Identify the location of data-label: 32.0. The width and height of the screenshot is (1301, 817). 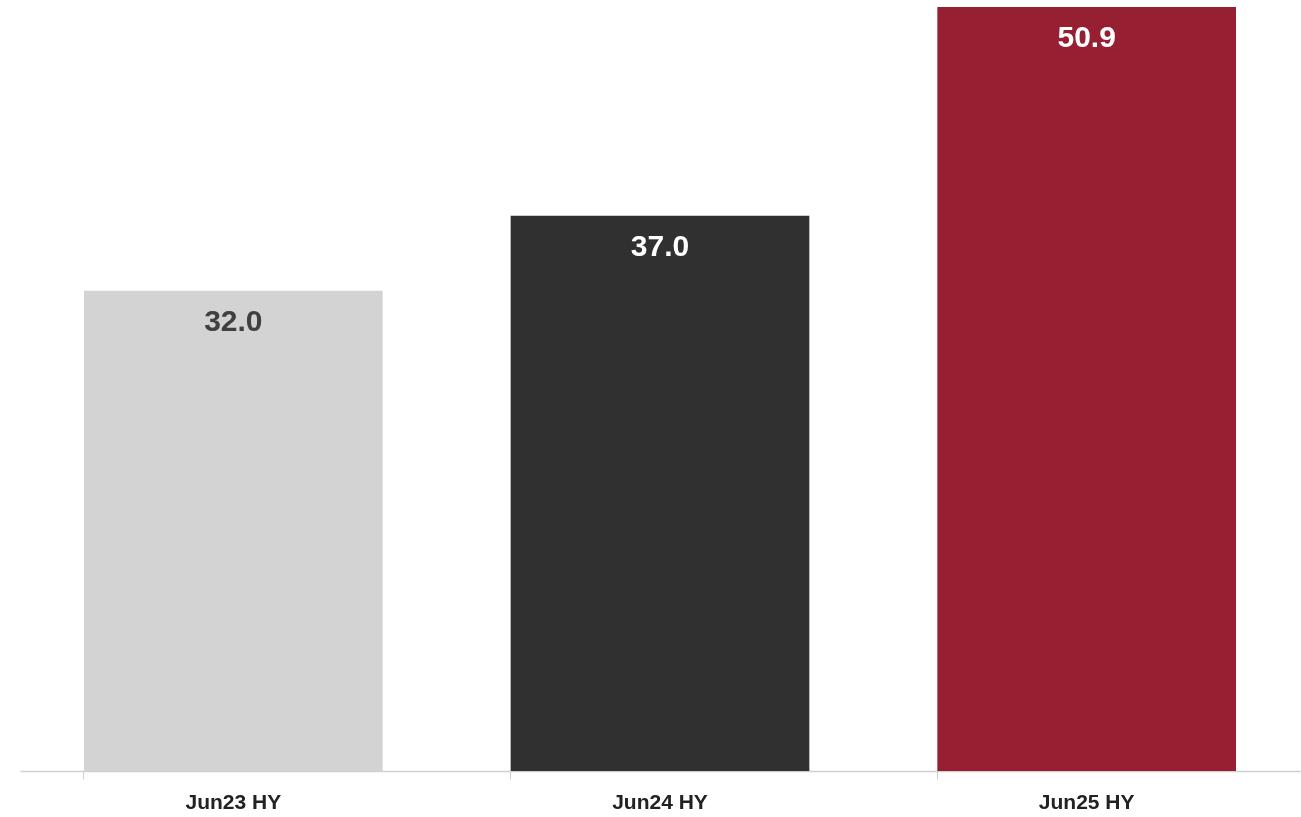
(233, 320).